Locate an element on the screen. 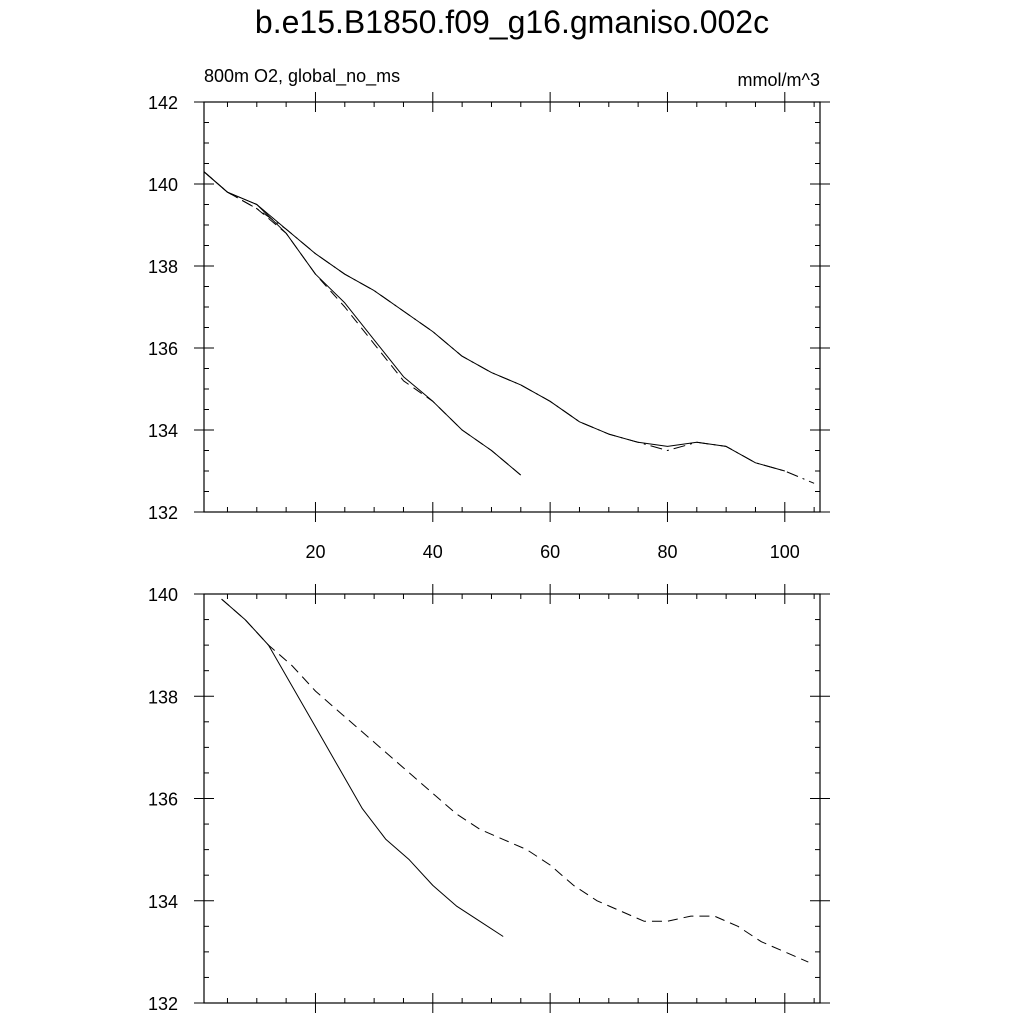 This screenshot has width=1024, height=1024. y-tick-label: 142 is located at coordinates (163, 103).